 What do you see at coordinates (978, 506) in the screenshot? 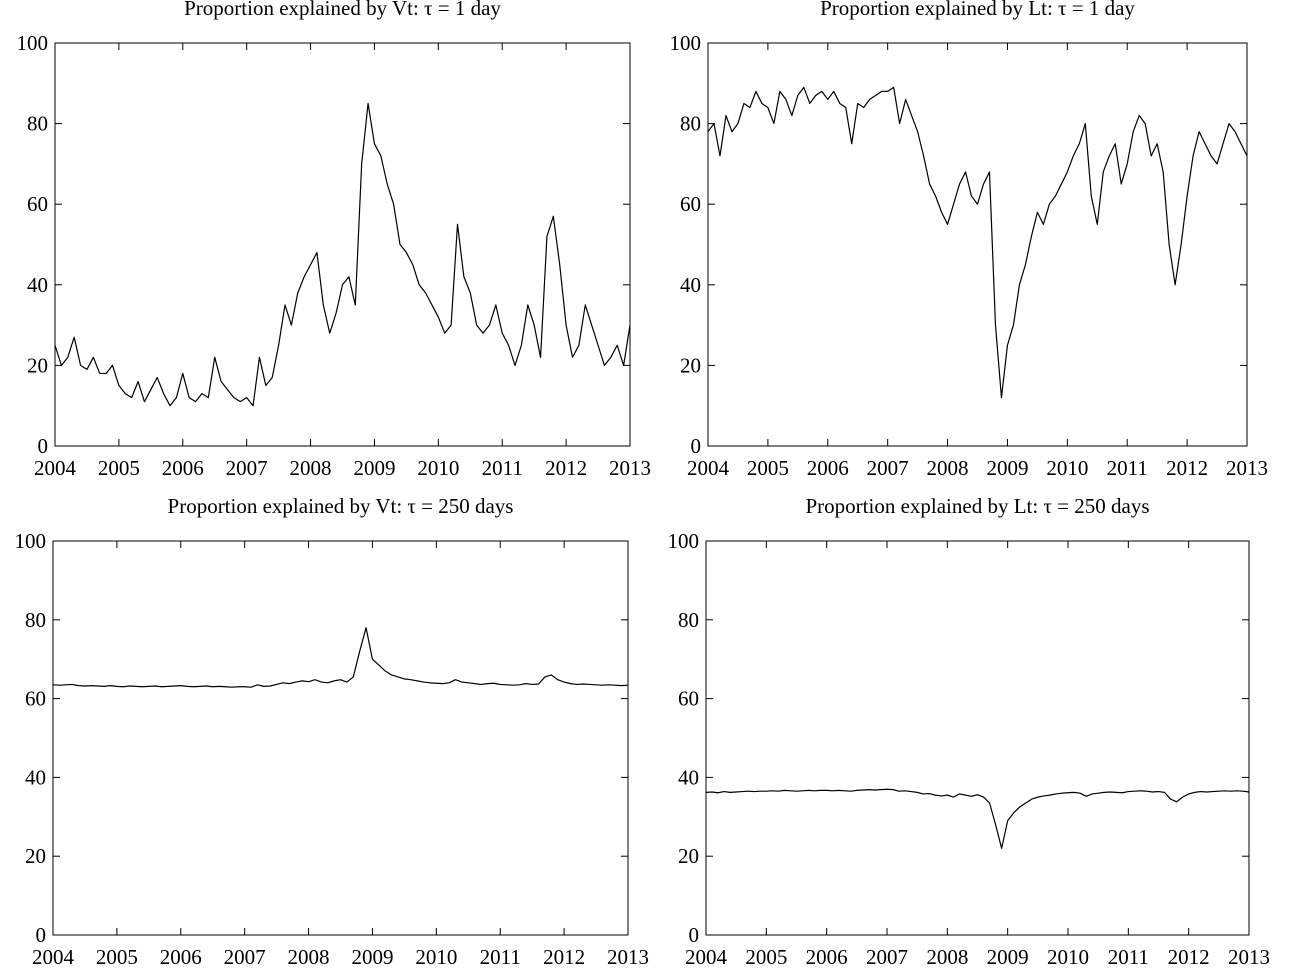
I see `chart-title: Proportion explained by Lt: τ = 250 days` at bounding box center [978, 506].